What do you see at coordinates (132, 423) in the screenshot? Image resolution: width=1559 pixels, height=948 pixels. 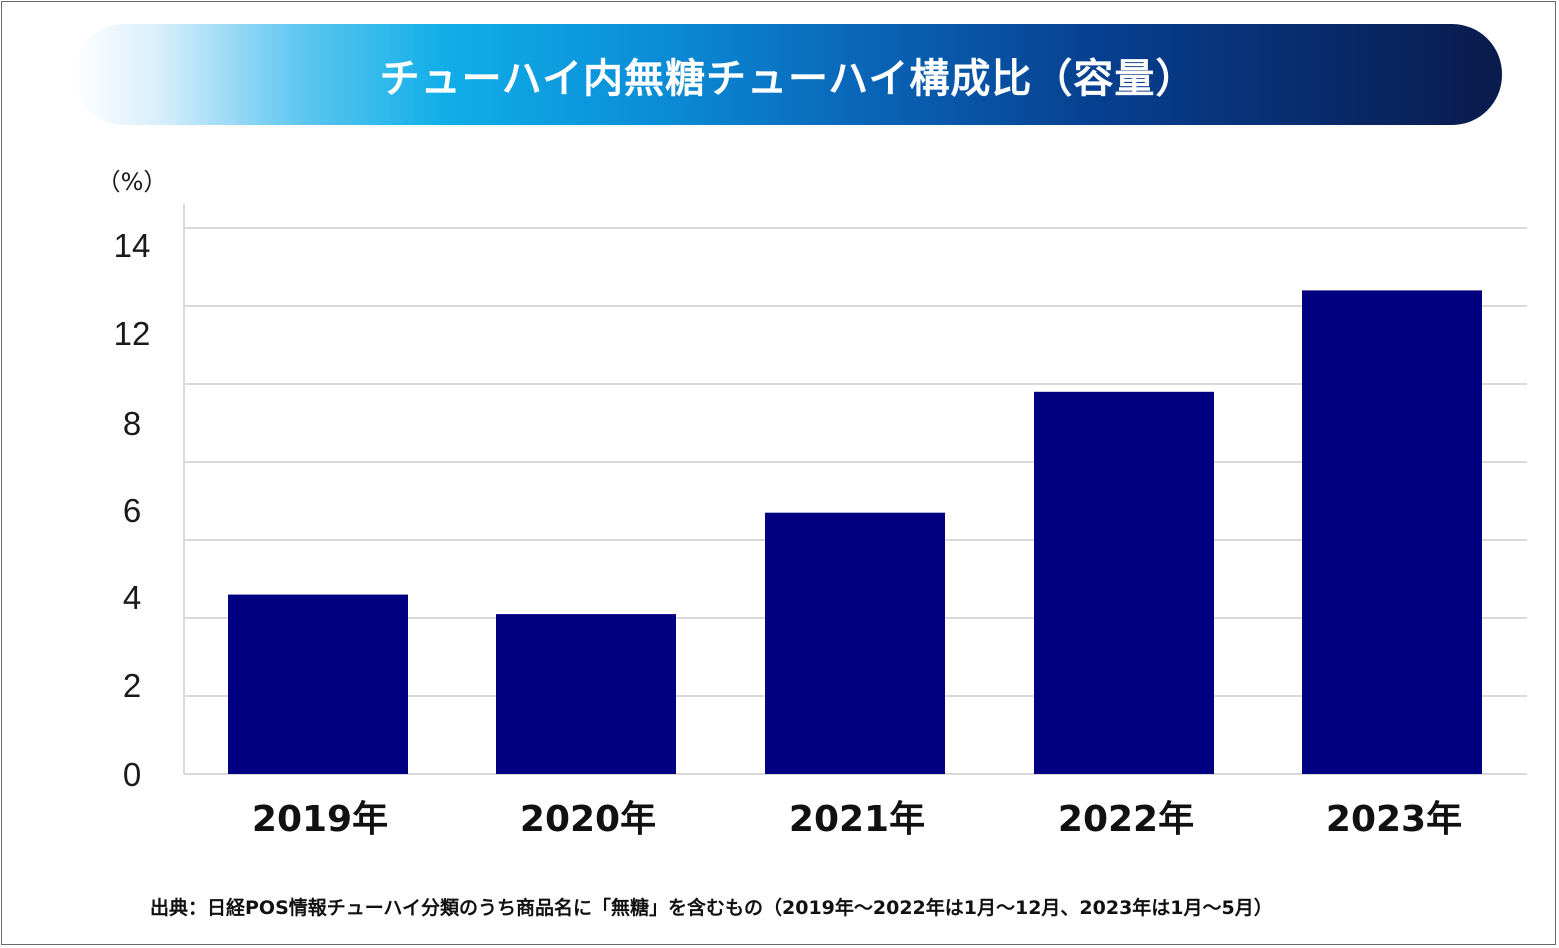 I see `y-tick-label: 8` at bounding box center [132, 423].